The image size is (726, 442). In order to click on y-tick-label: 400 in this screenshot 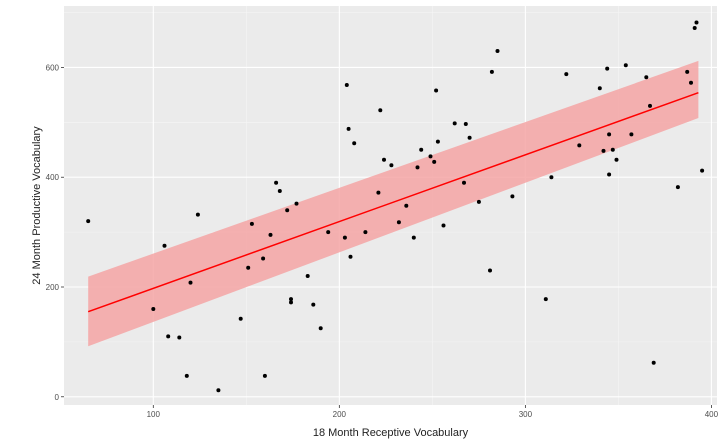, I will do `click(53, 177)`.